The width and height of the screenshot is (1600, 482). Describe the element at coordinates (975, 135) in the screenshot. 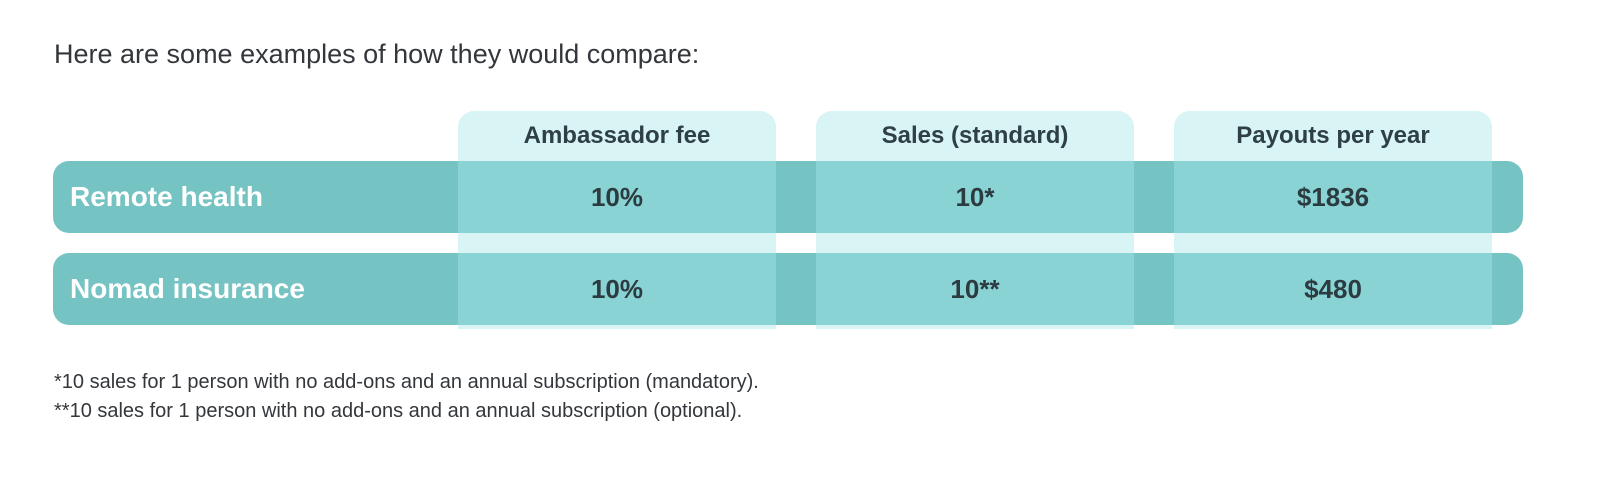

I see `column-header-sales-standard: Sales (standard)` at that location.